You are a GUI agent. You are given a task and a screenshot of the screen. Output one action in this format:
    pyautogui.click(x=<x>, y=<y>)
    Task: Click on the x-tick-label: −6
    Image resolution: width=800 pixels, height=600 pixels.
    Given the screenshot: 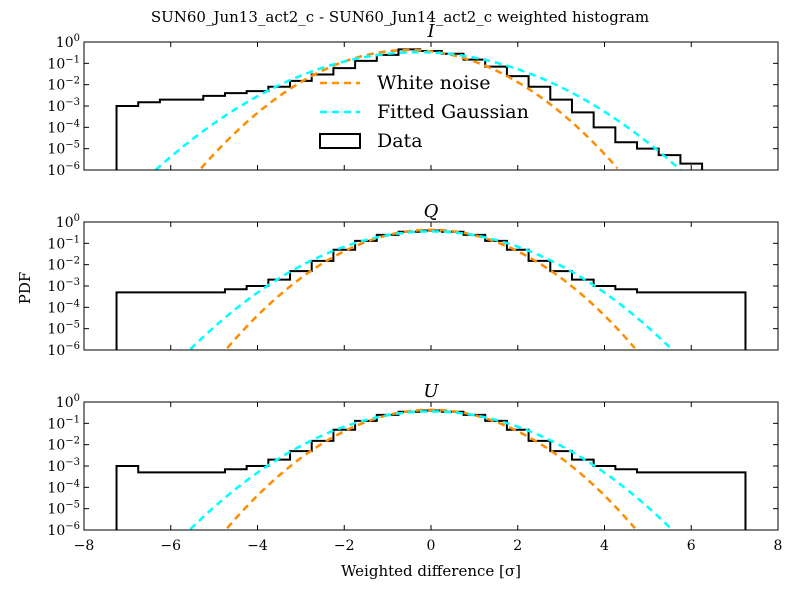 What is the action you would take?
    pyautogui.click(x=170, y=546)
    